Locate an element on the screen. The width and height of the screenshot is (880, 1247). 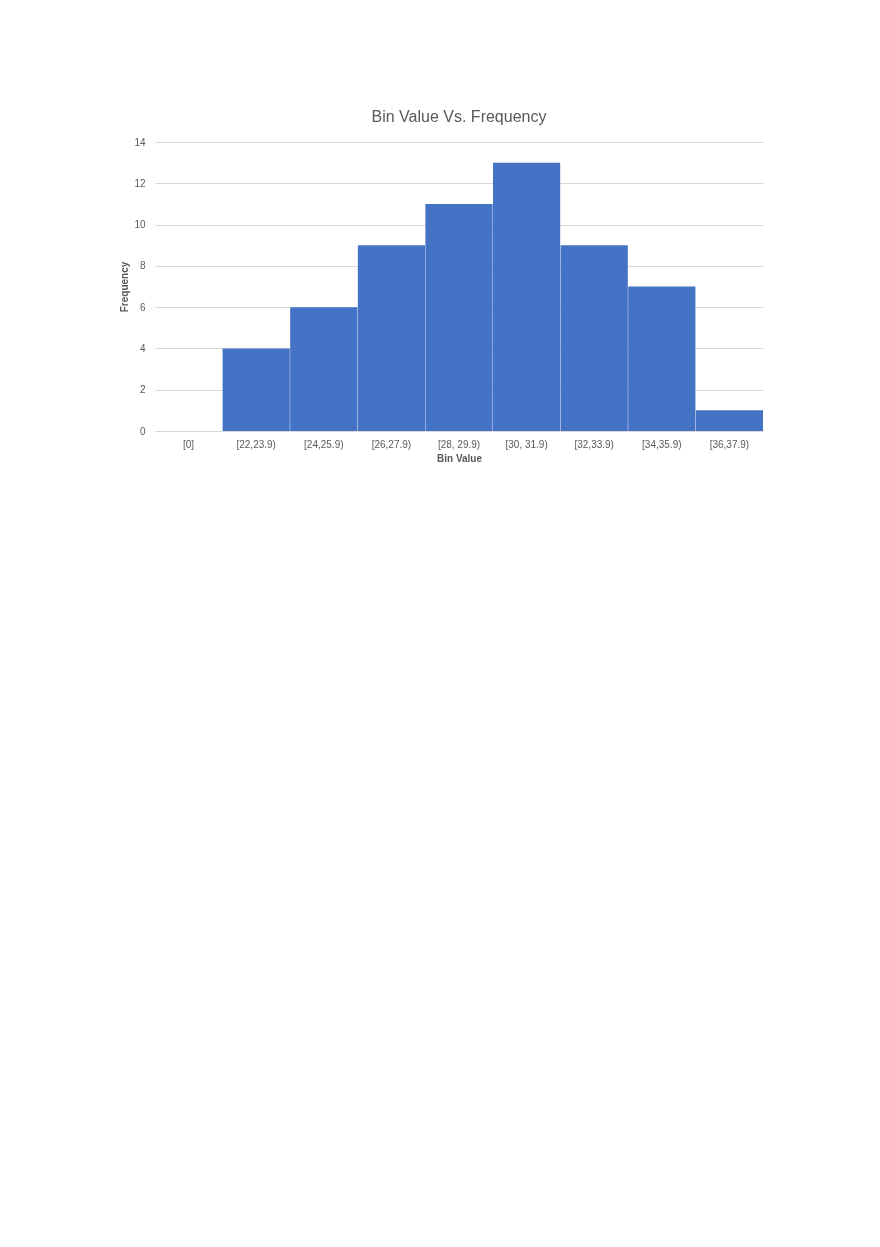
x-axis-title: Bin Value is located at coordinates (459, 458).